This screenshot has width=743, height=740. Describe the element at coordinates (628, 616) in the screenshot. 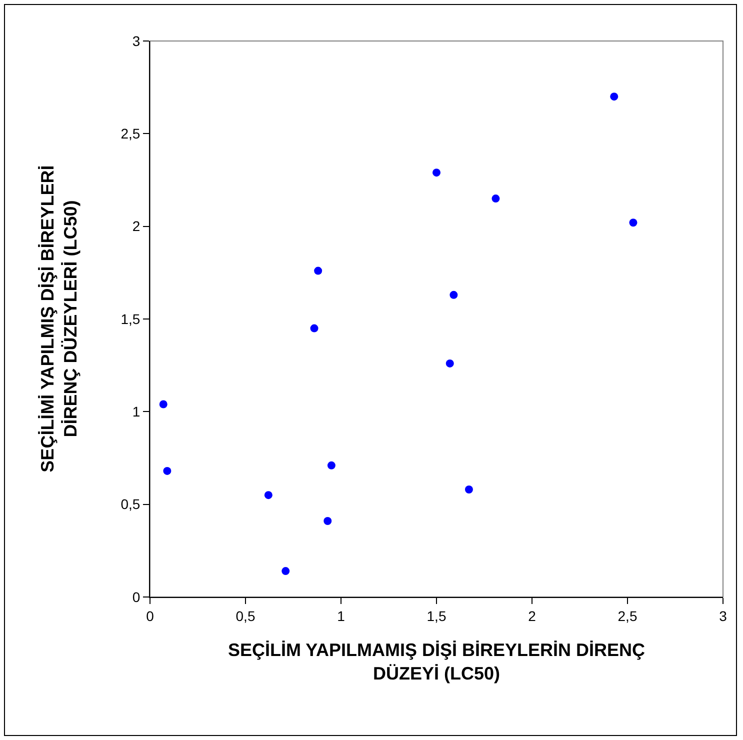

I see `x-tick-label: 2,5` at that location.